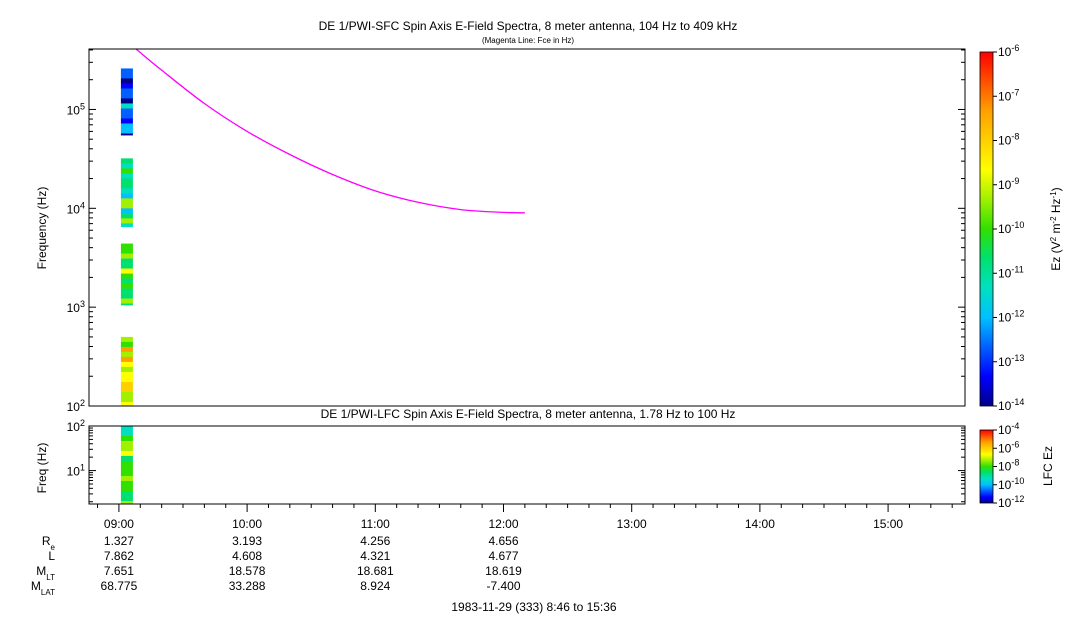  Describe the element at coordinates (247, 524) in the screenshot. I see `x-tick-label: 10:00` at that location.